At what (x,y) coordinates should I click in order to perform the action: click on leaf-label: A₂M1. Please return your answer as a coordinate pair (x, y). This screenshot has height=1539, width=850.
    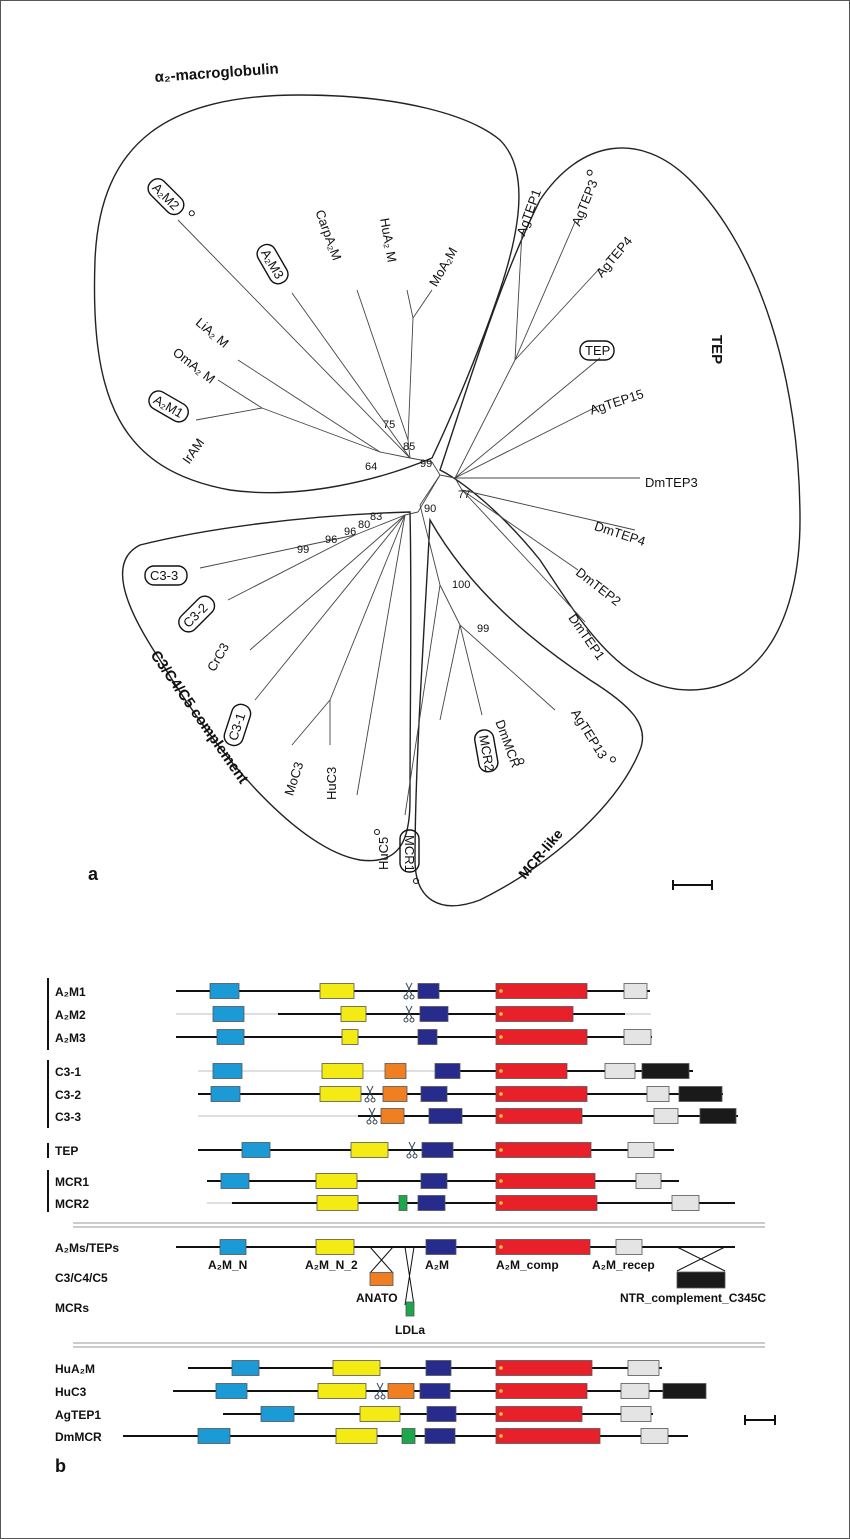
    Looking at the image, I should click on (168, 406).